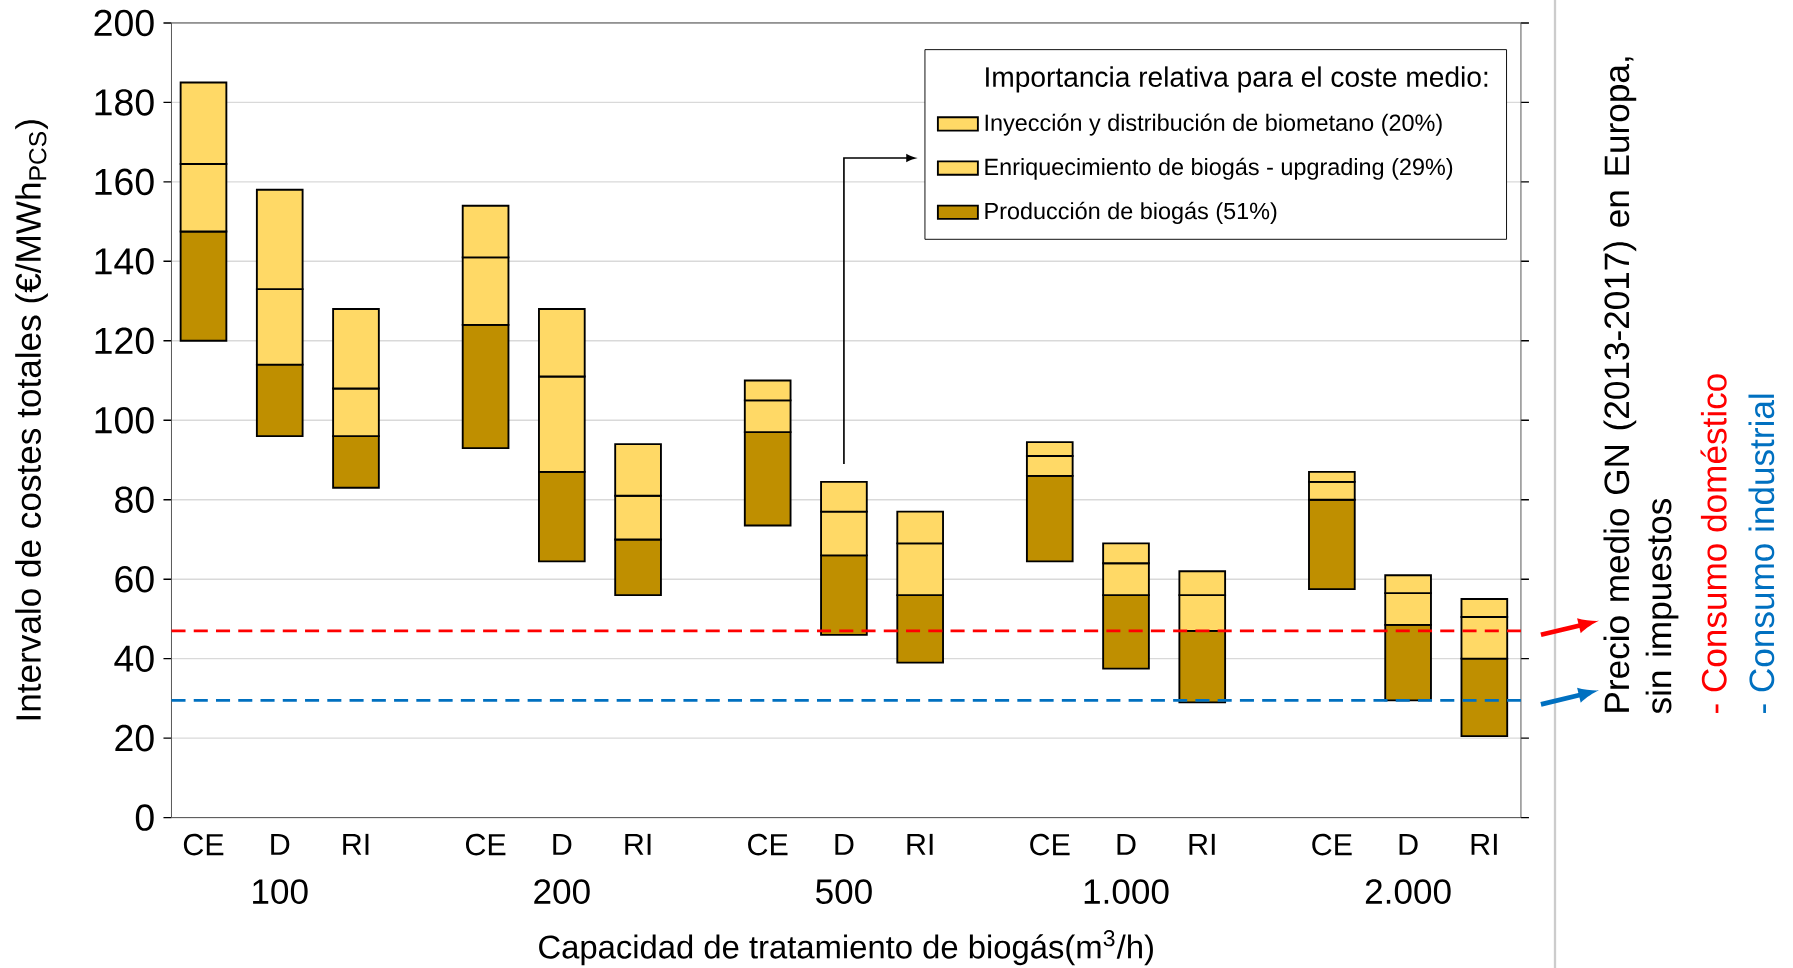 This screenshot has width=1793, height=968. Describe the element at coordinates (124, 420) in the screenshot. I see `y-tick-label: 100` at that location.